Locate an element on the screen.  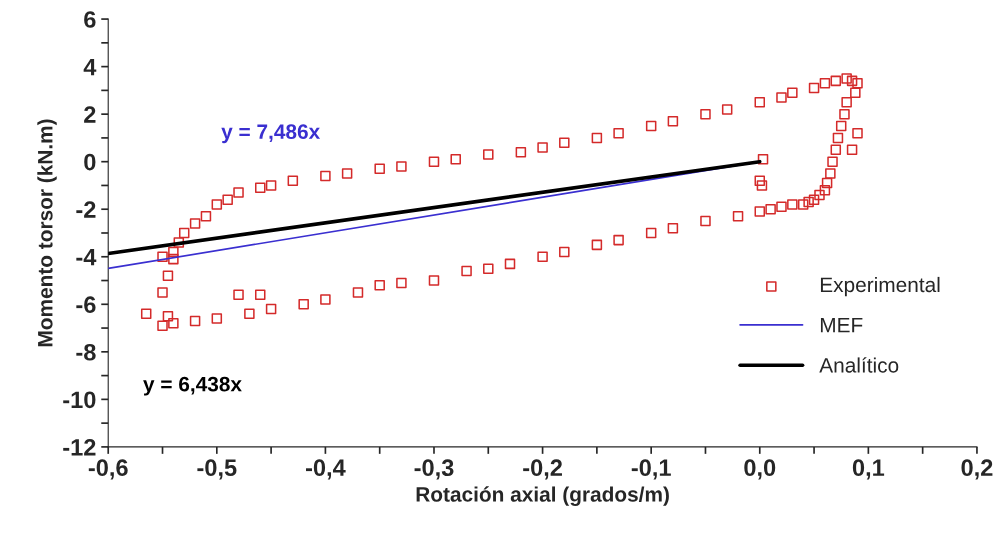
y-tick-label: -8 is located at coordinates (86, 352).